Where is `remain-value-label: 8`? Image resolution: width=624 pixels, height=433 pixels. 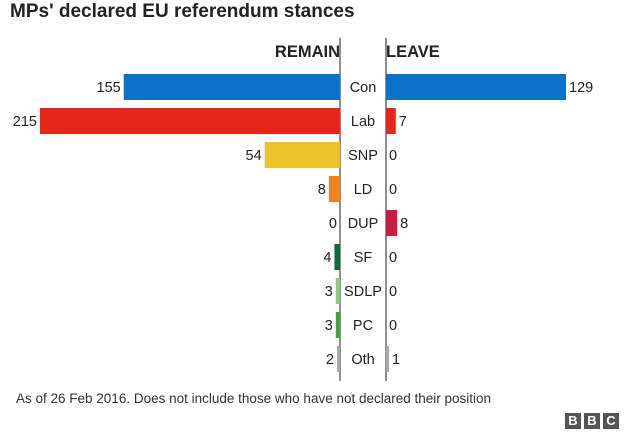 remain-value-label: 8 is located at coordinates (322, 190).